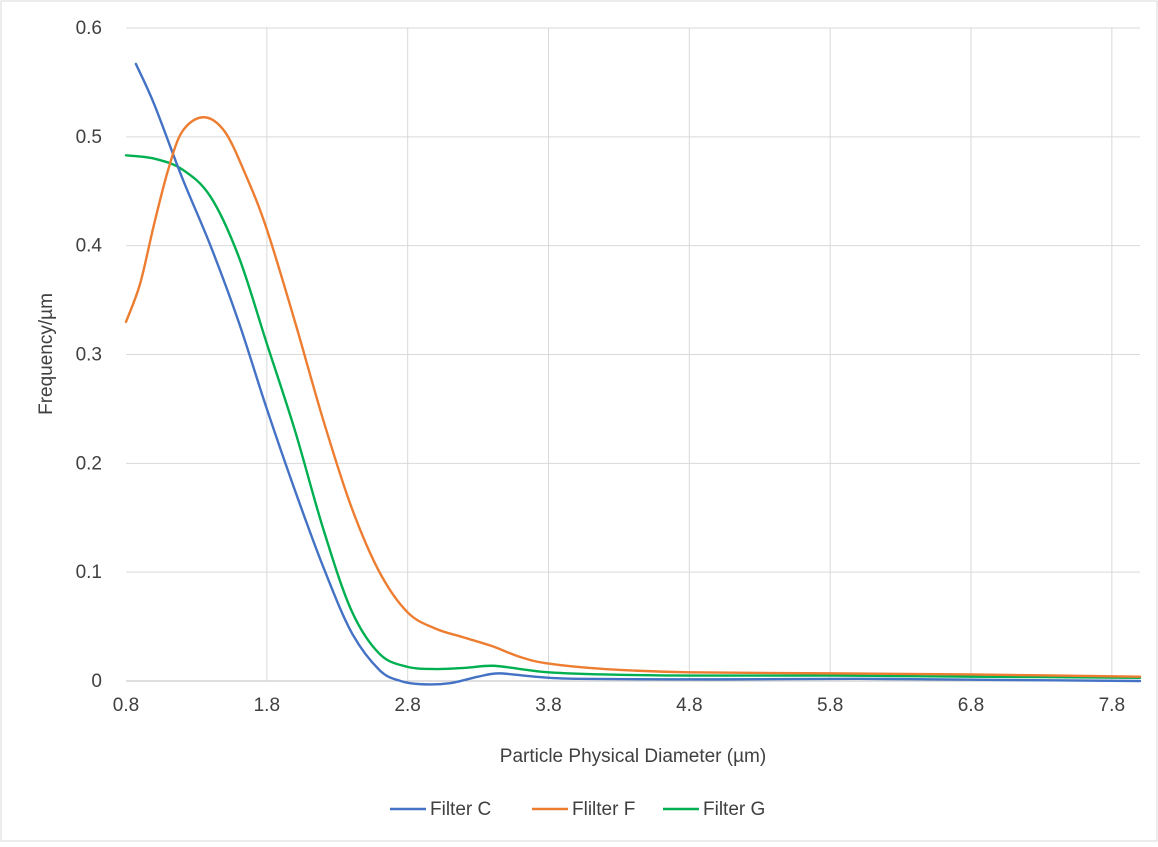  What do you see at coordinates (830, 705) in the screenshot?
I see `x-tick-label: 5.8` at bounding box center [830, 705].